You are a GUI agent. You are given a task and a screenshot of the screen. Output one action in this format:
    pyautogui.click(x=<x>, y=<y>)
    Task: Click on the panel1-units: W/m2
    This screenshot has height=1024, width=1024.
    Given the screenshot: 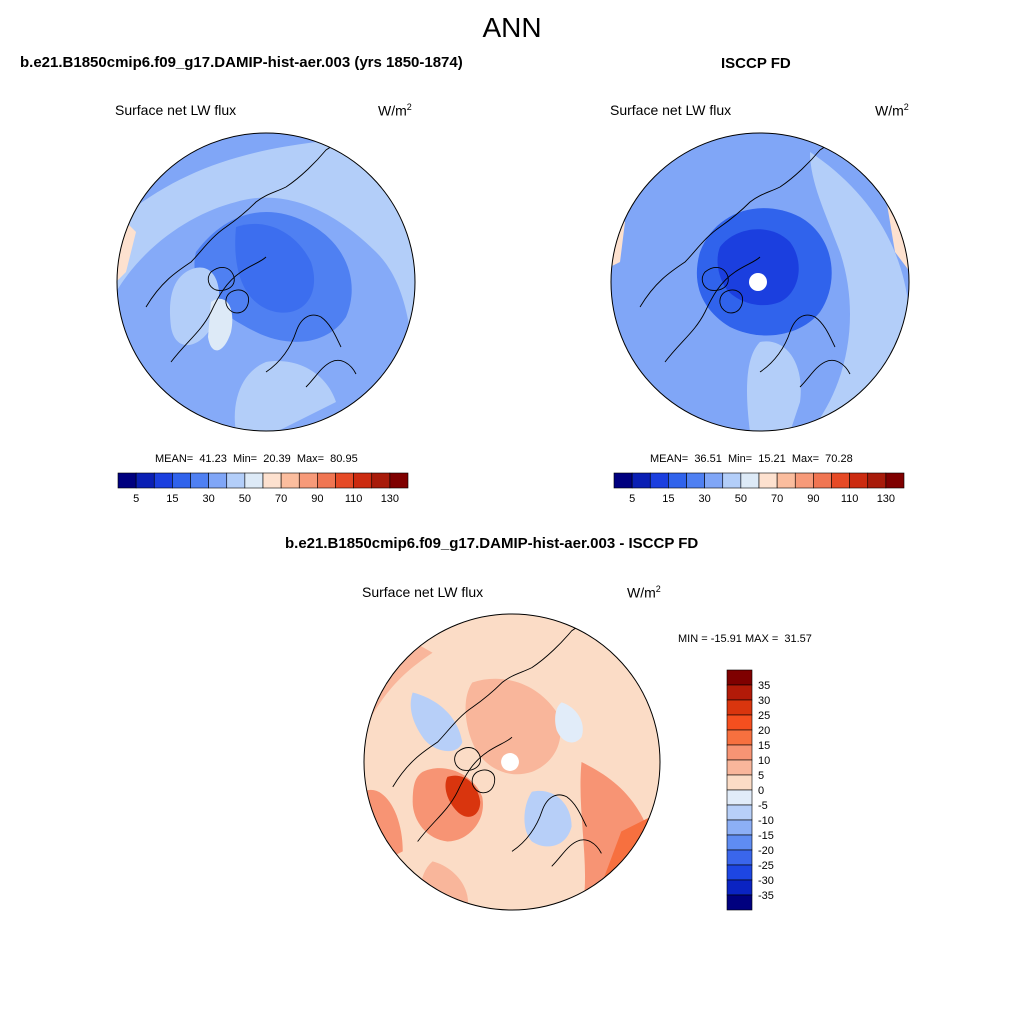 What is the action you would take?
    pyautogui.click(x=395, y=110)
    